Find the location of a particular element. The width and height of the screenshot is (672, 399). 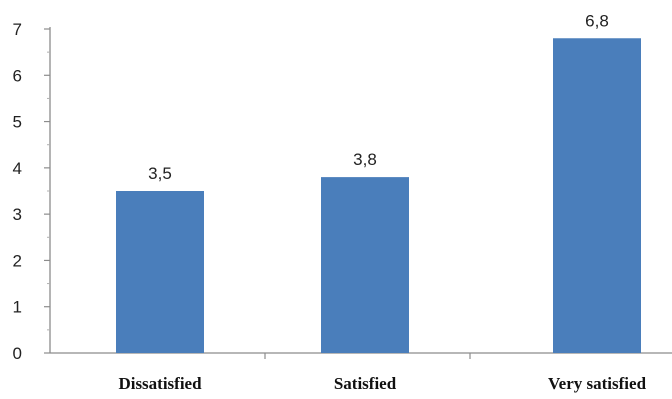

data-label: 6,8 is located at coordinates (597, 20).